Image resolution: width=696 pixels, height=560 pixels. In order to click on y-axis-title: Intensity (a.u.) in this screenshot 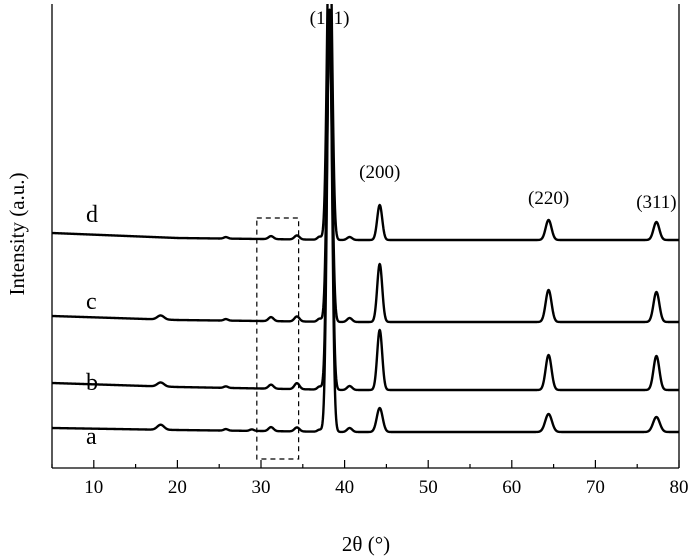, I will do `click(17, 233)`.